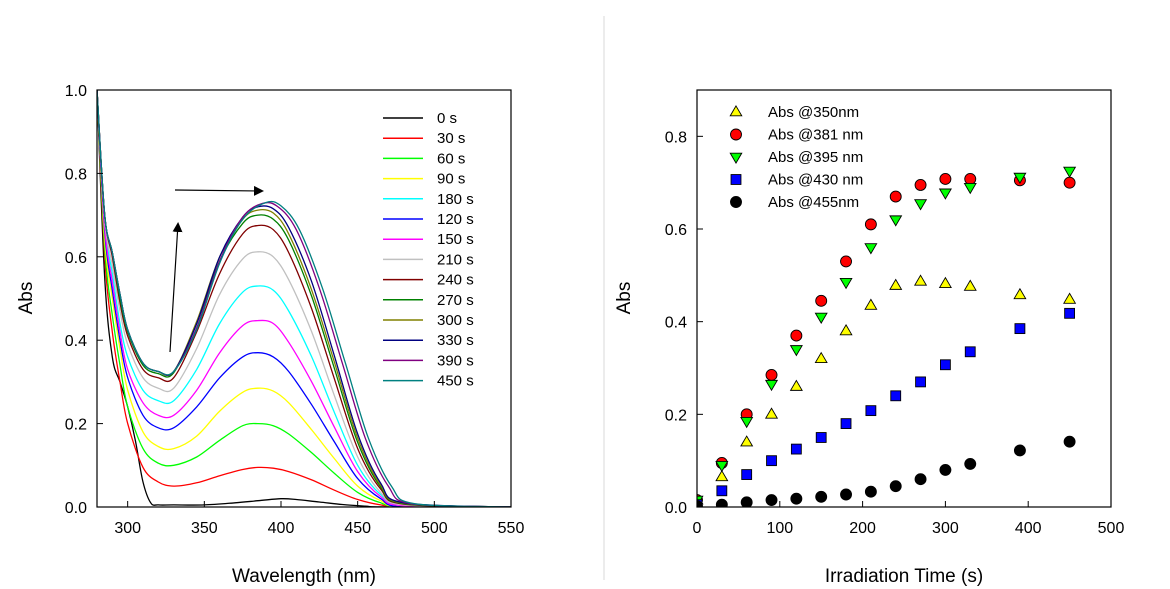 The height and width of the screenshot is (589, 1170). What do you see at coordinates (216, 269) in the screenshot?
I see `annotation-arrows` at bounding box center [216, 269].